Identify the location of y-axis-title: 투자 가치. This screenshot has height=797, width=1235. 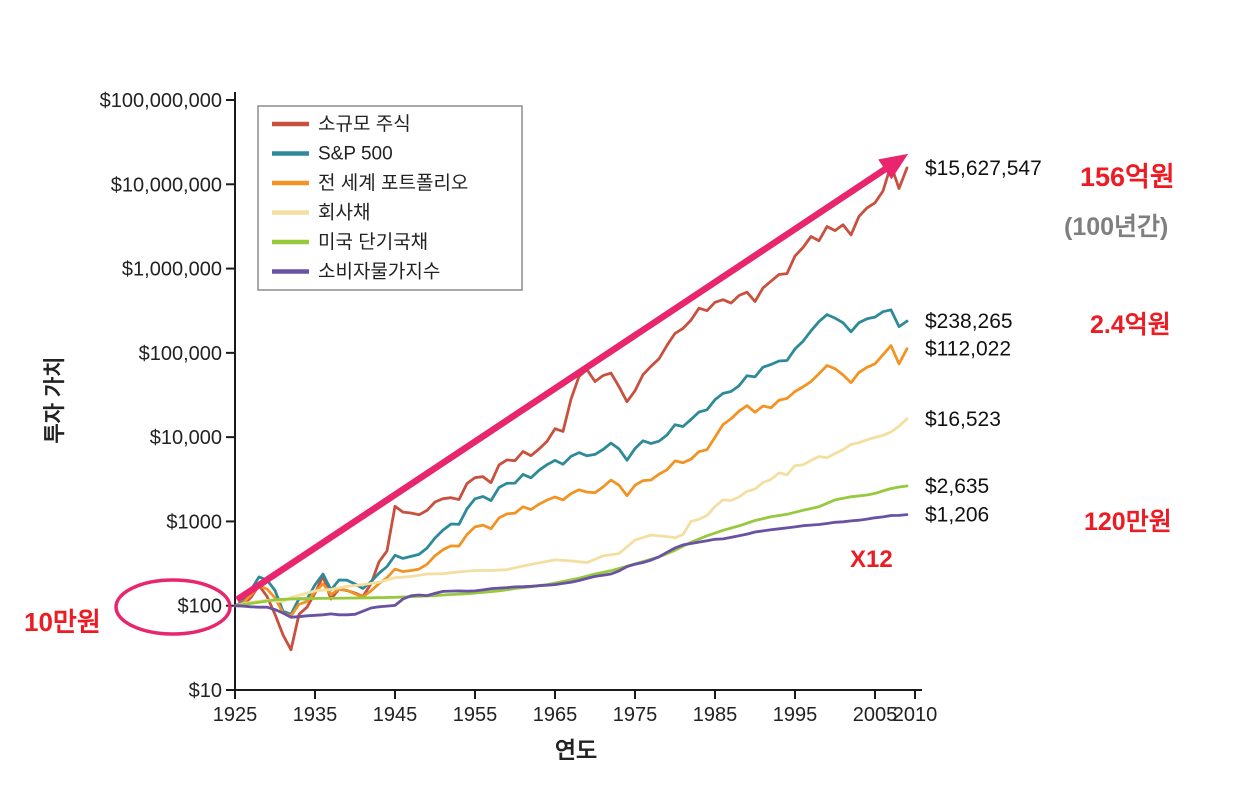
(54, 399).